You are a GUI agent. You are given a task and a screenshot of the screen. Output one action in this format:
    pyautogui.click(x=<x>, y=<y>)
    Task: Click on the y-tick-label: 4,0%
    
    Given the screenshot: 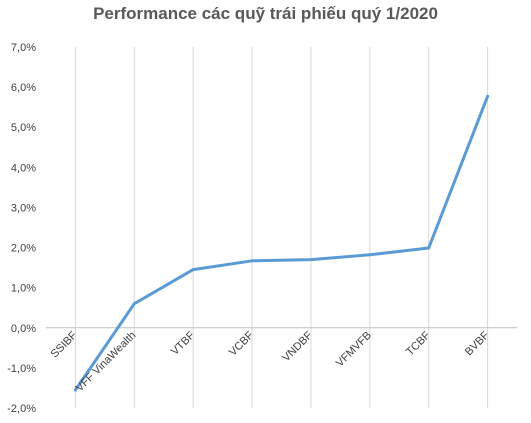 What is the action you would take?
    pyautogui.click(x=23, y=168)
    